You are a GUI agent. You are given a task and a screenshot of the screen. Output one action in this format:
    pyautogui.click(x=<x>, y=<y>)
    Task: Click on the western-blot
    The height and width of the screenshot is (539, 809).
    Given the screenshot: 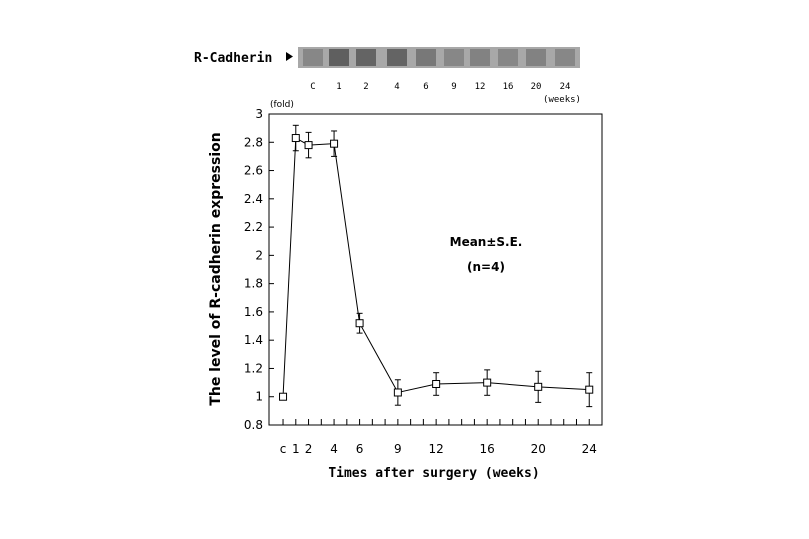 What is the action you would take?
    pyautogui.click(x=439, y=57)
    